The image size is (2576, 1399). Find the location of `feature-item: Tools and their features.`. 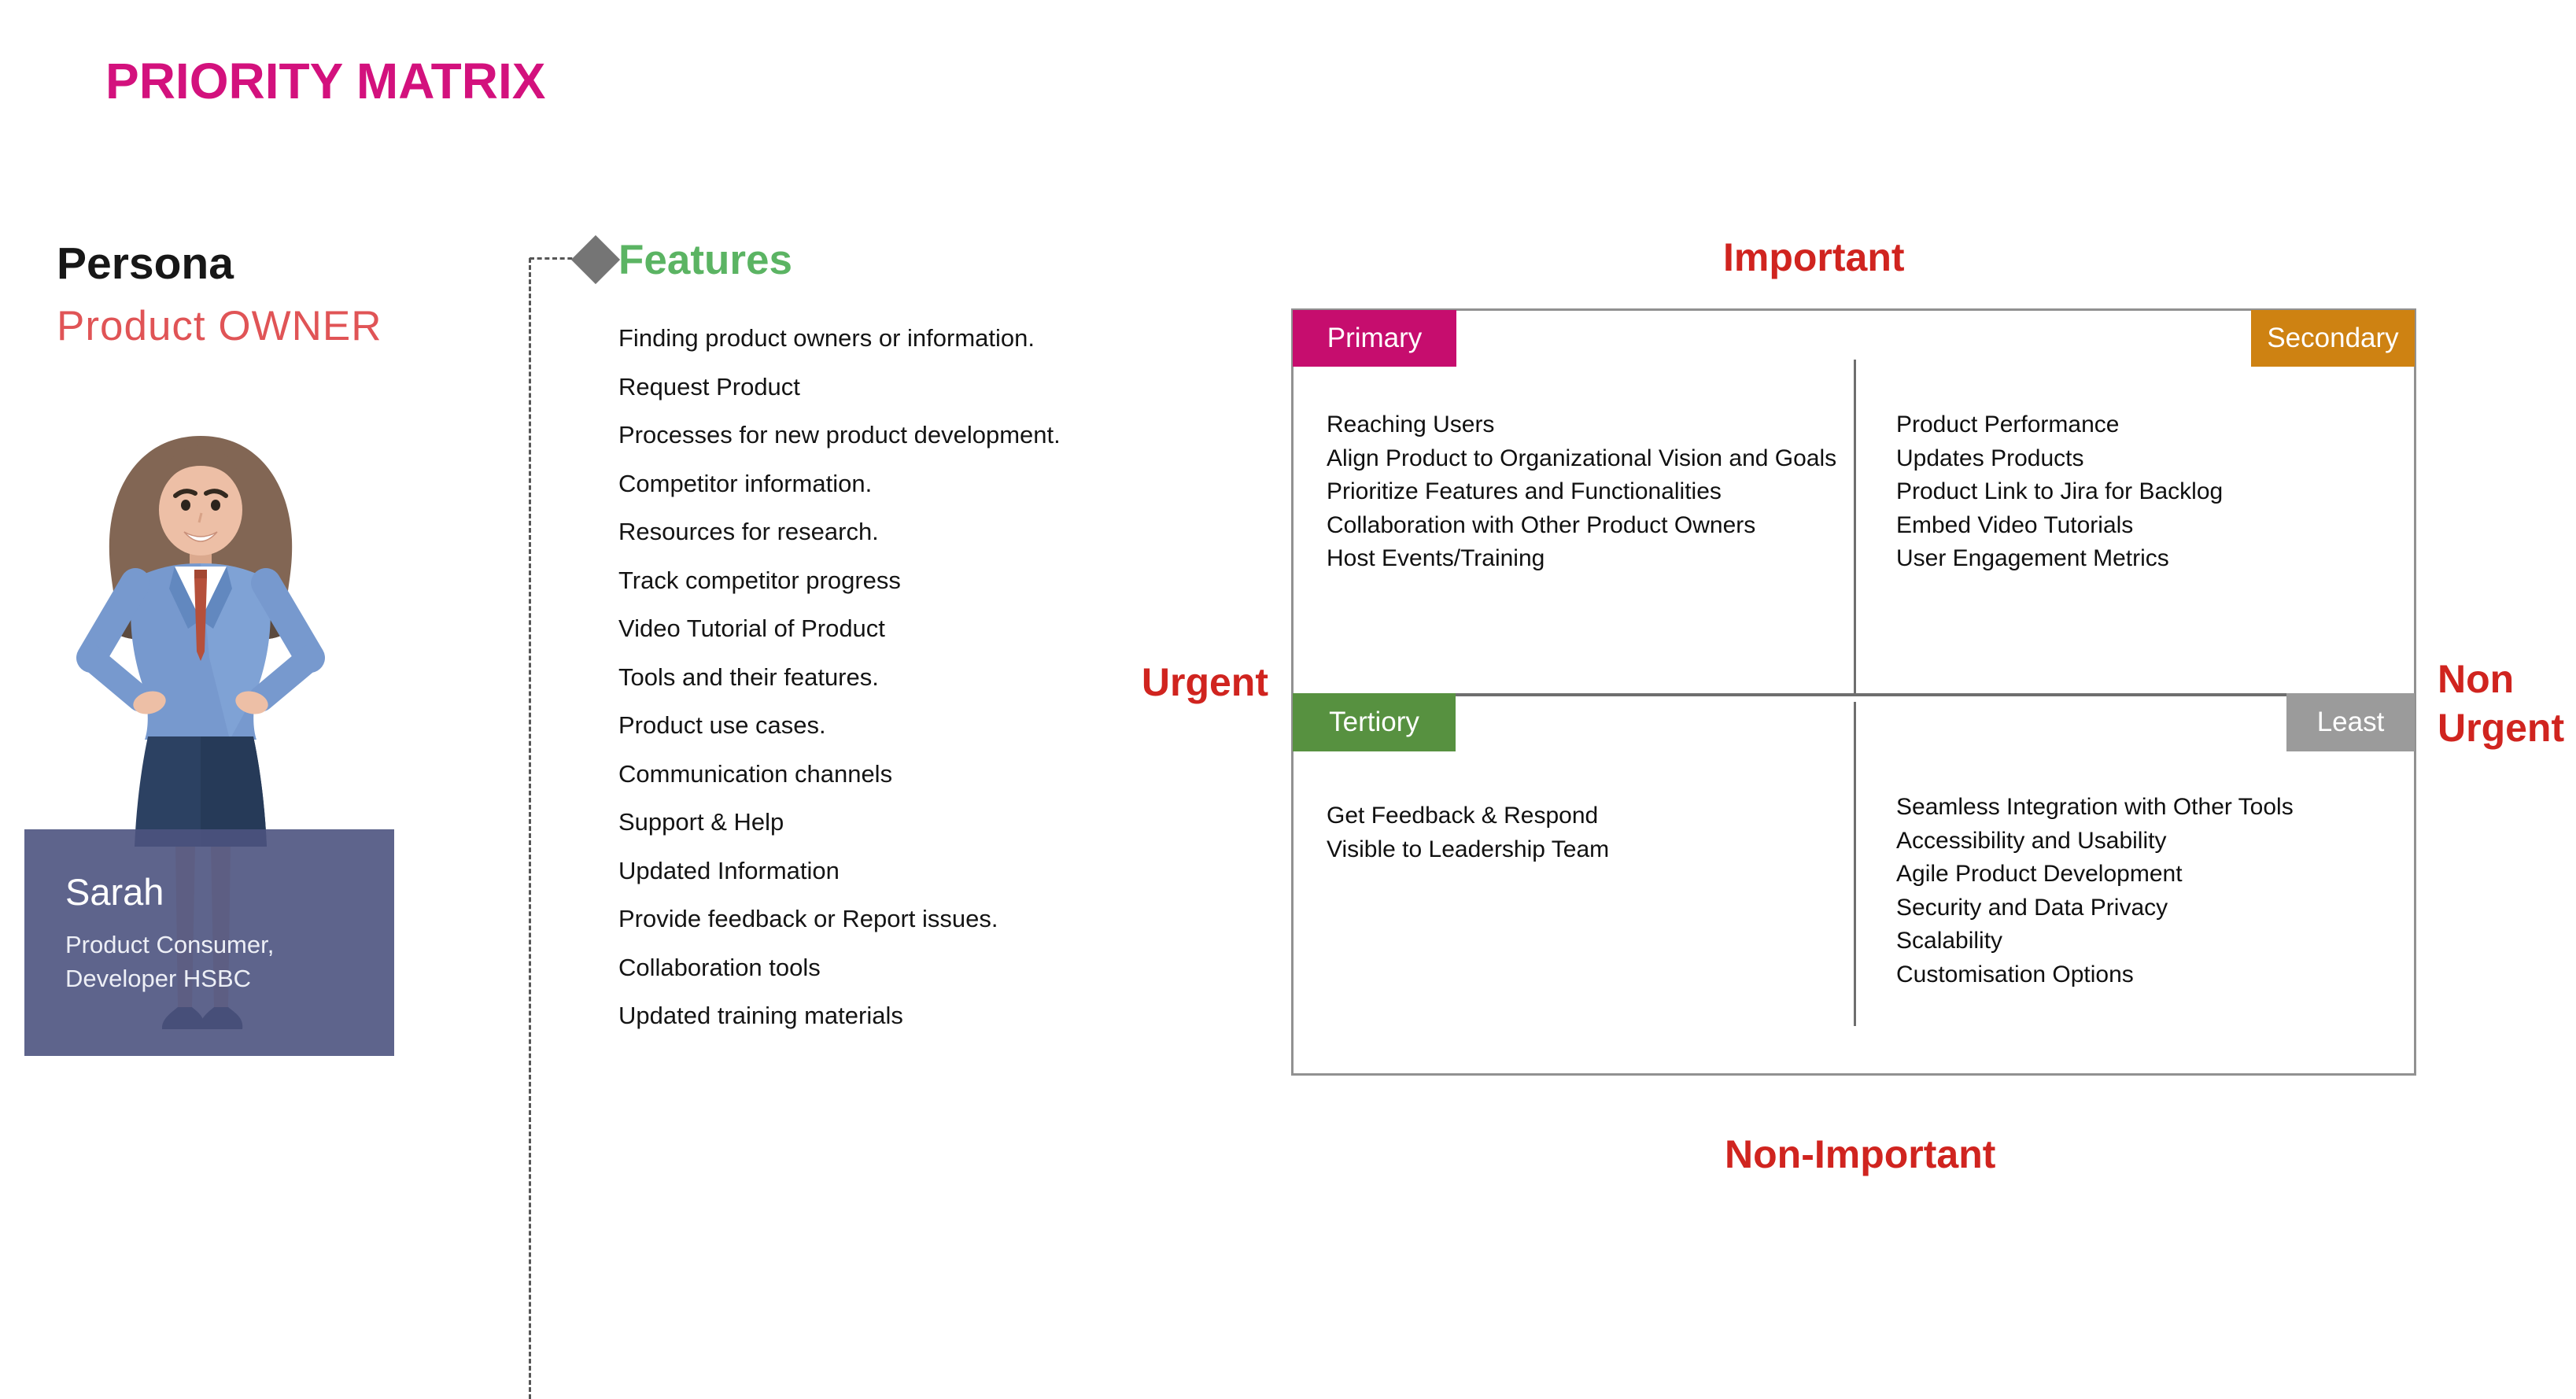

feature-item: Tools and their features. is located at coordinates (748, 677).